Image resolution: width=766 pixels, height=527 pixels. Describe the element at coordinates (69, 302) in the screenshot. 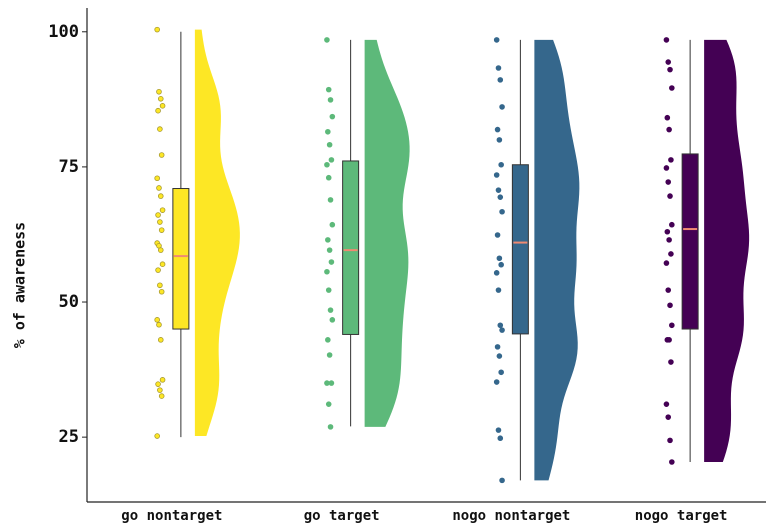

I see `y-tick-label: 50` at that location.